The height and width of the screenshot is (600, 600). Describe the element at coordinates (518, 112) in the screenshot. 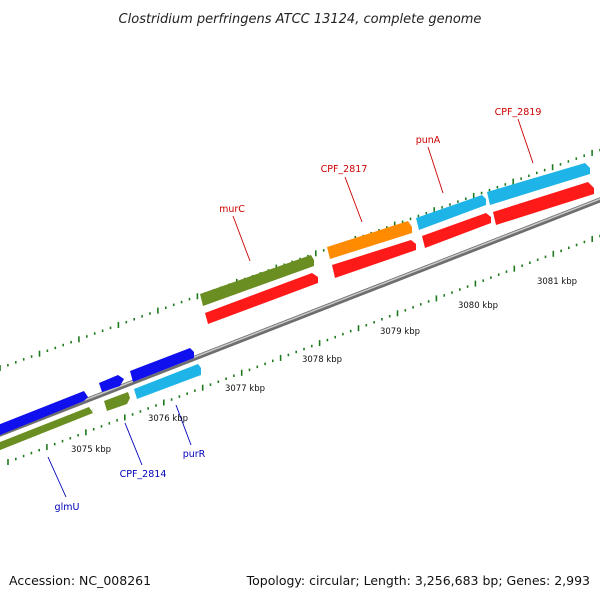

I see `gene-label-CPF_2819: CPF_2819` at that location.